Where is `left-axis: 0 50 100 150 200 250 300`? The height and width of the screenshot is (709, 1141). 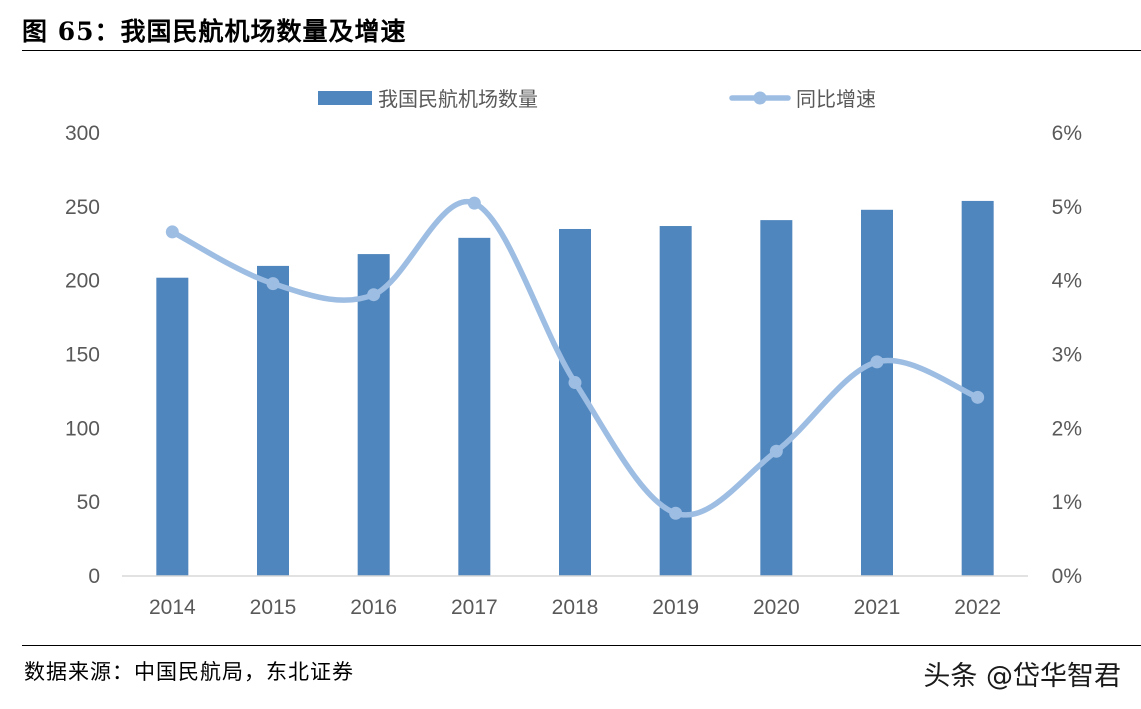 left-axis: 0 50 100 150 200 250 300 is located at coordinates (82, 355).